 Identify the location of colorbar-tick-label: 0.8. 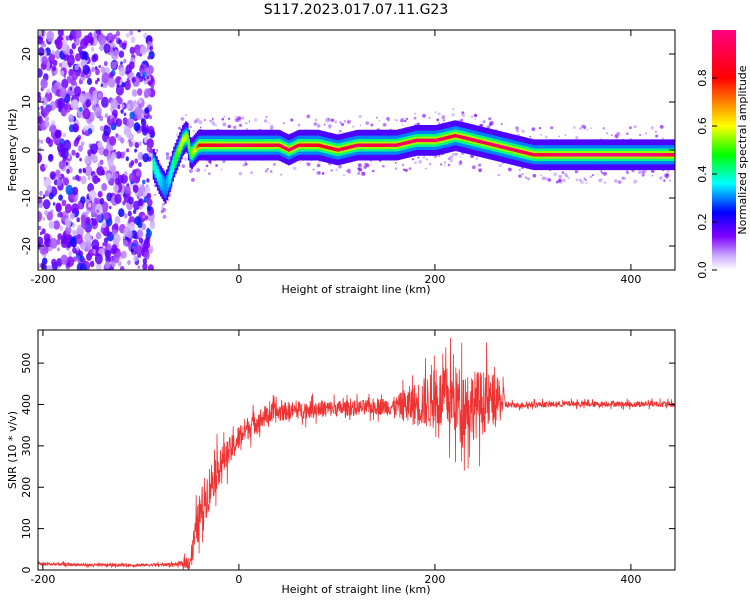
(702, 78).